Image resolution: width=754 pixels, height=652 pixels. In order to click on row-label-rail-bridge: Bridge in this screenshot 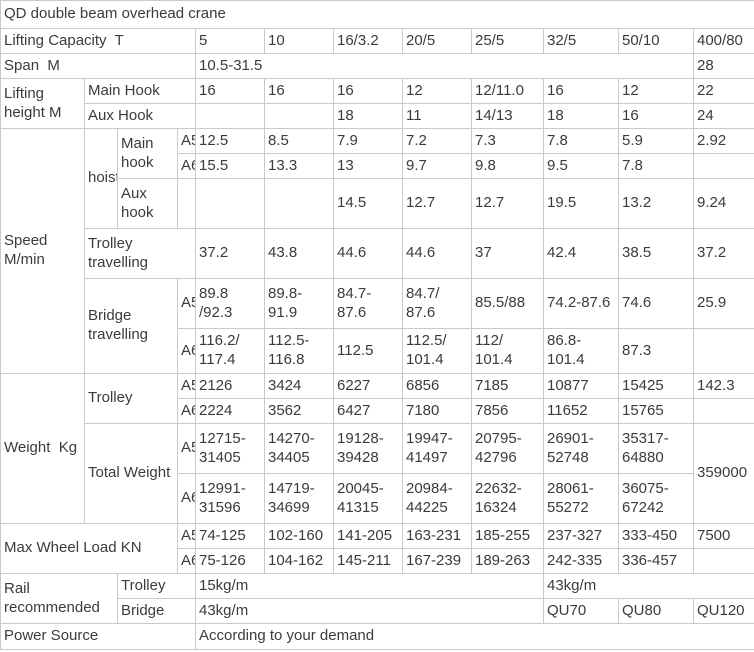, I will do `click(156, 611)`.